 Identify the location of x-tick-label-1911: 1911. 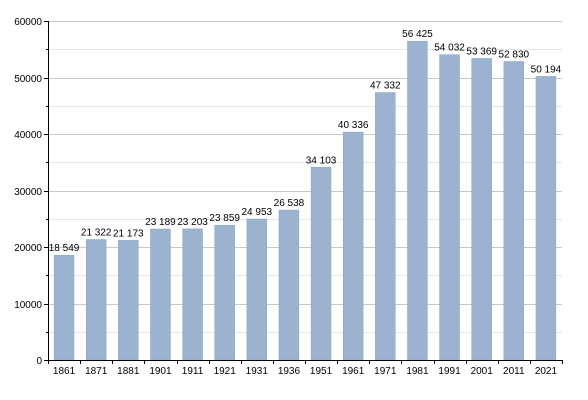
(193, 371).